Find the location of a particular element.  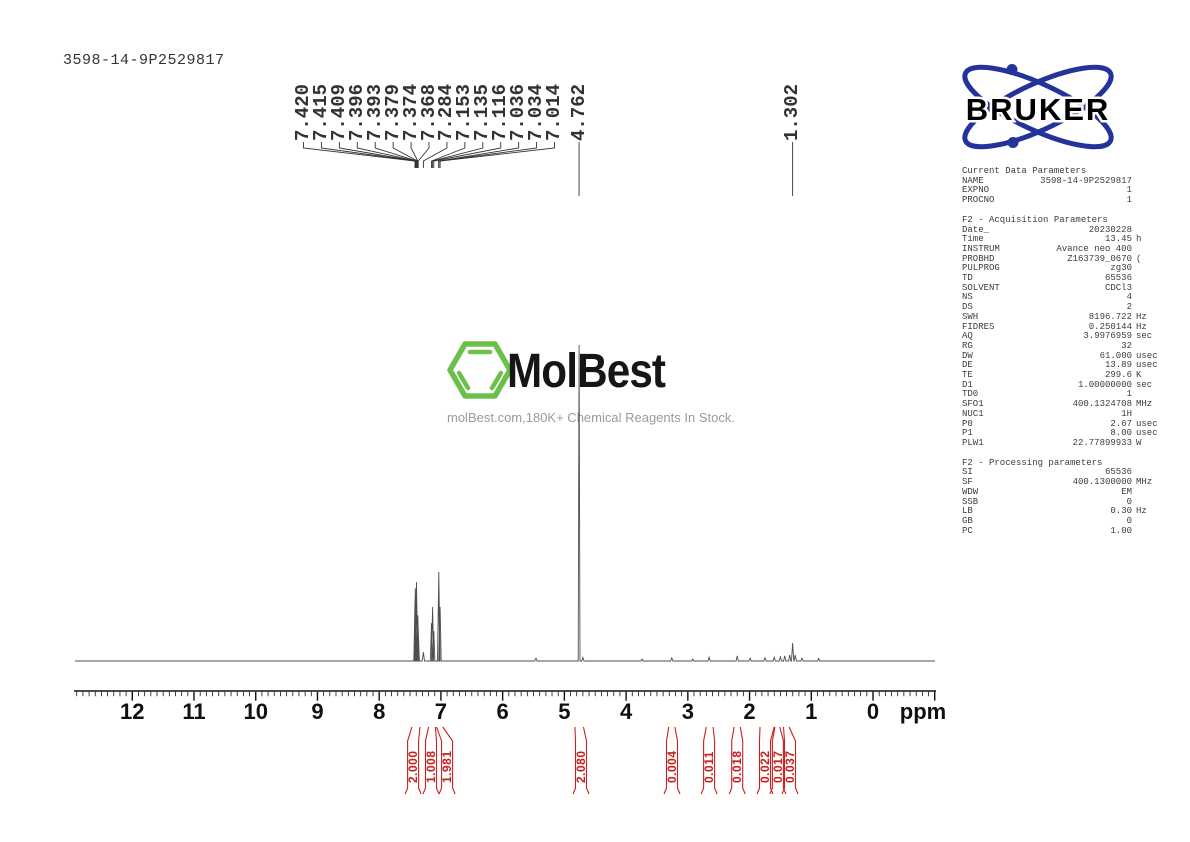

param-label: SWH is located at coordinates (970, 316).